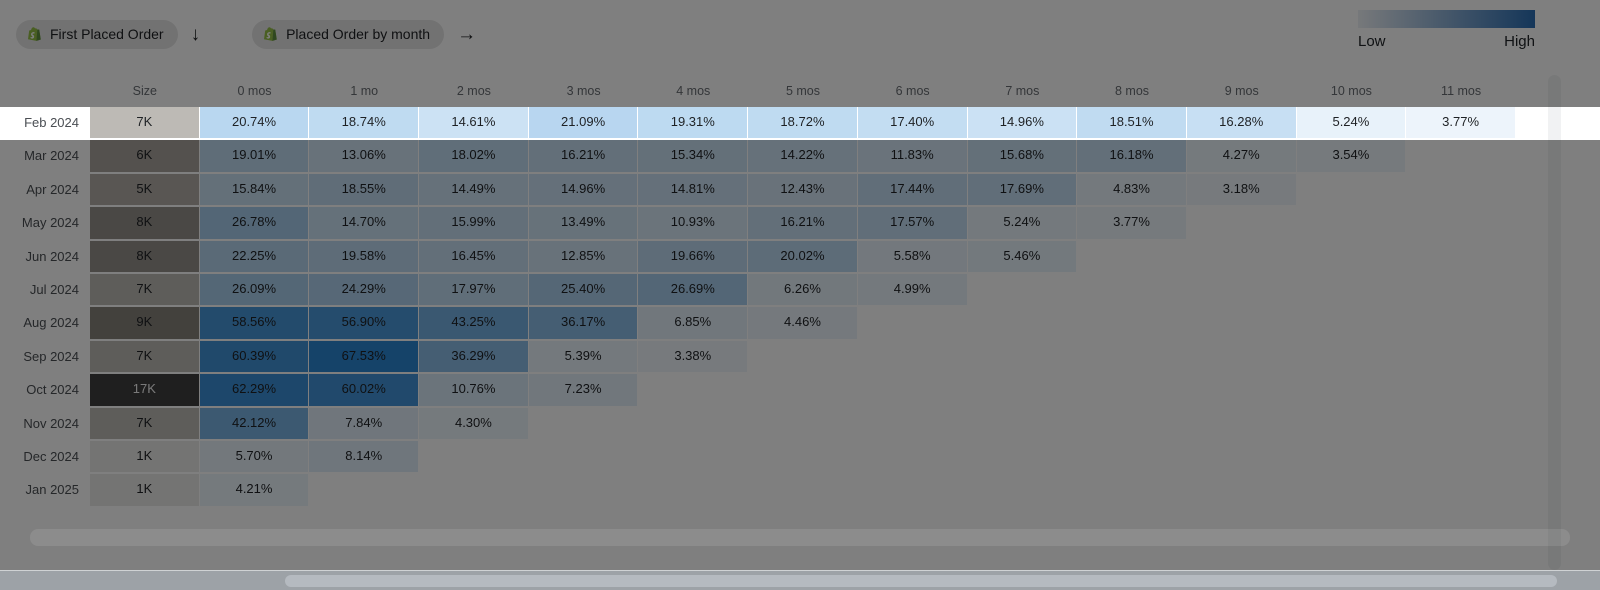 The width and height of the screenshot is (1600, 590). What do you see at coordinates (254, 124) in the screenshot?
I see `cohort-cell: 20.74%` at bounding box center [254, 124].